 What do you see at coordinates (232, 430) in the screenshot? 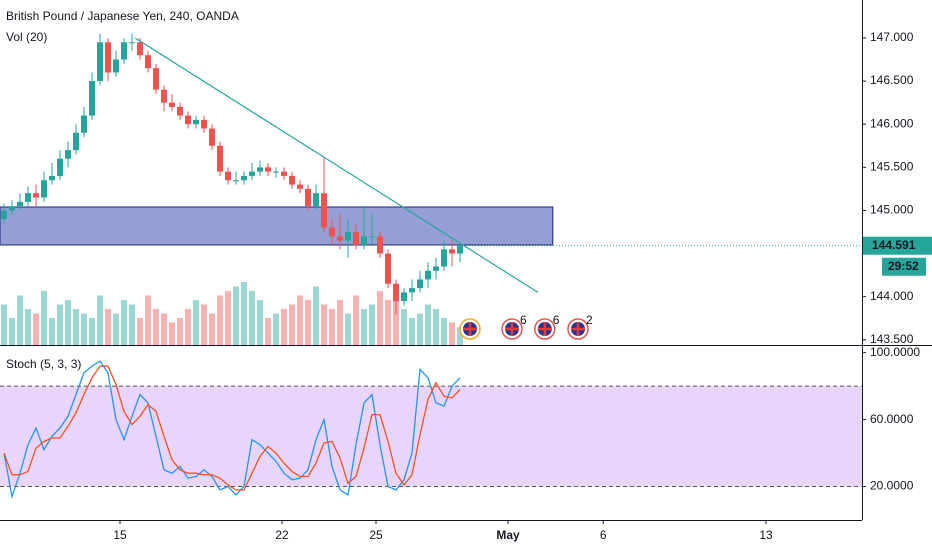
I see `stoch-line` at bounding box center [232, 430].